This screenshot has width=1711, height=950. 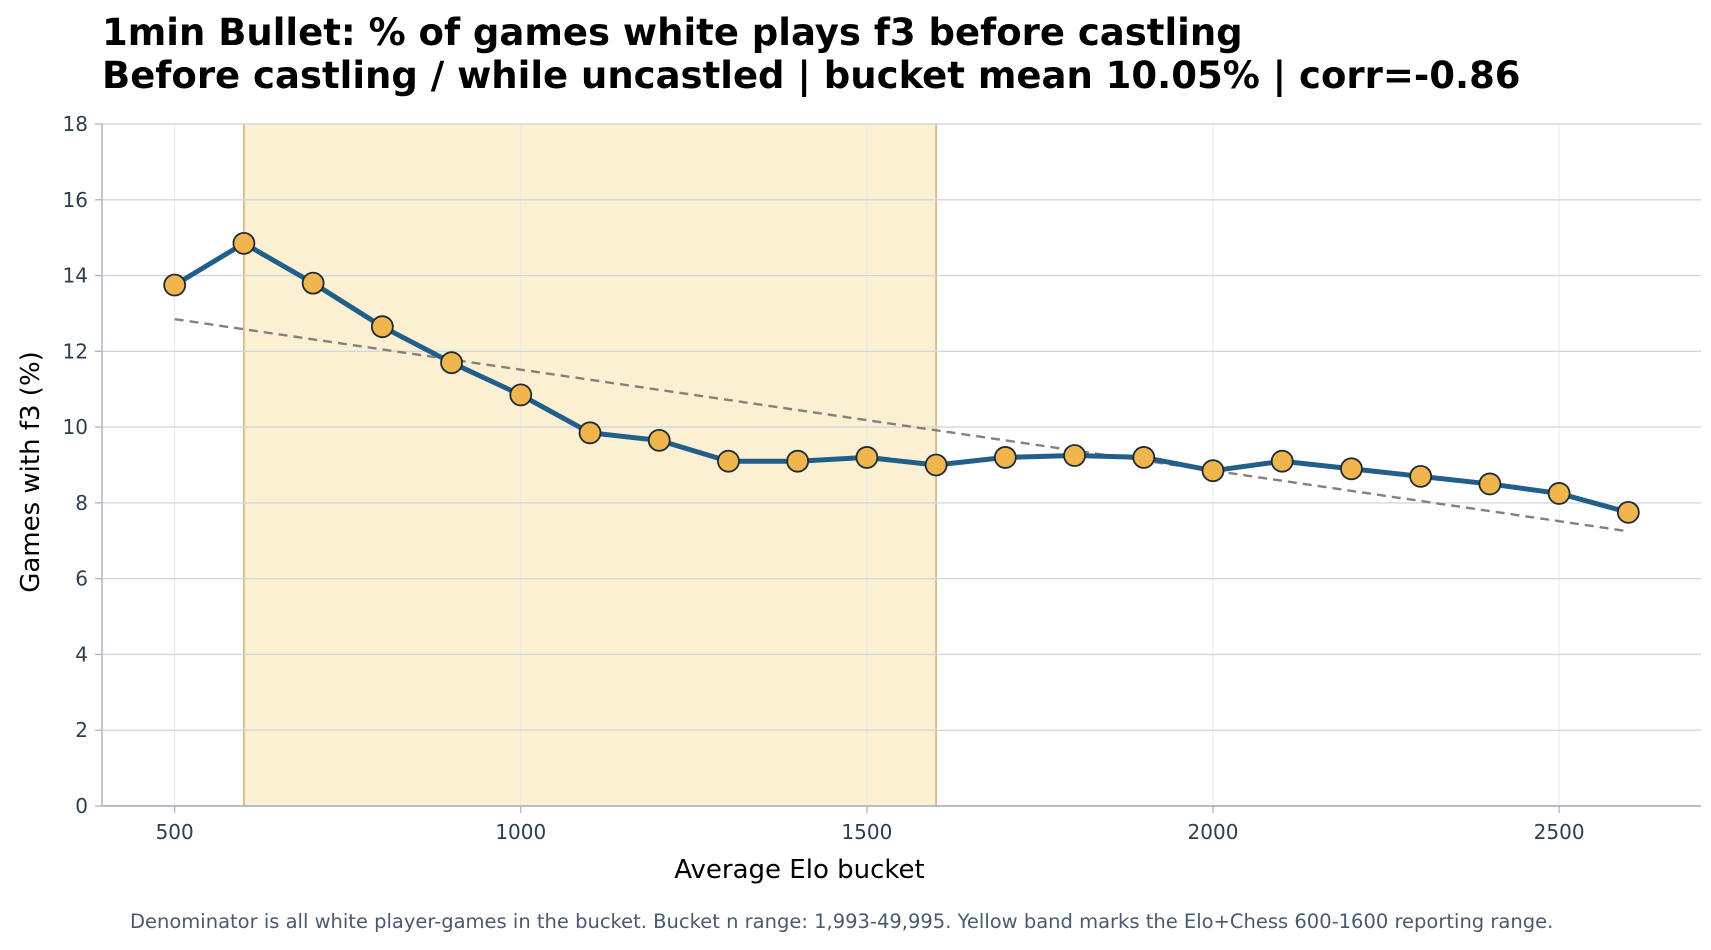 I want to click on y-tick-label: 16, so click(x=75, y=200).